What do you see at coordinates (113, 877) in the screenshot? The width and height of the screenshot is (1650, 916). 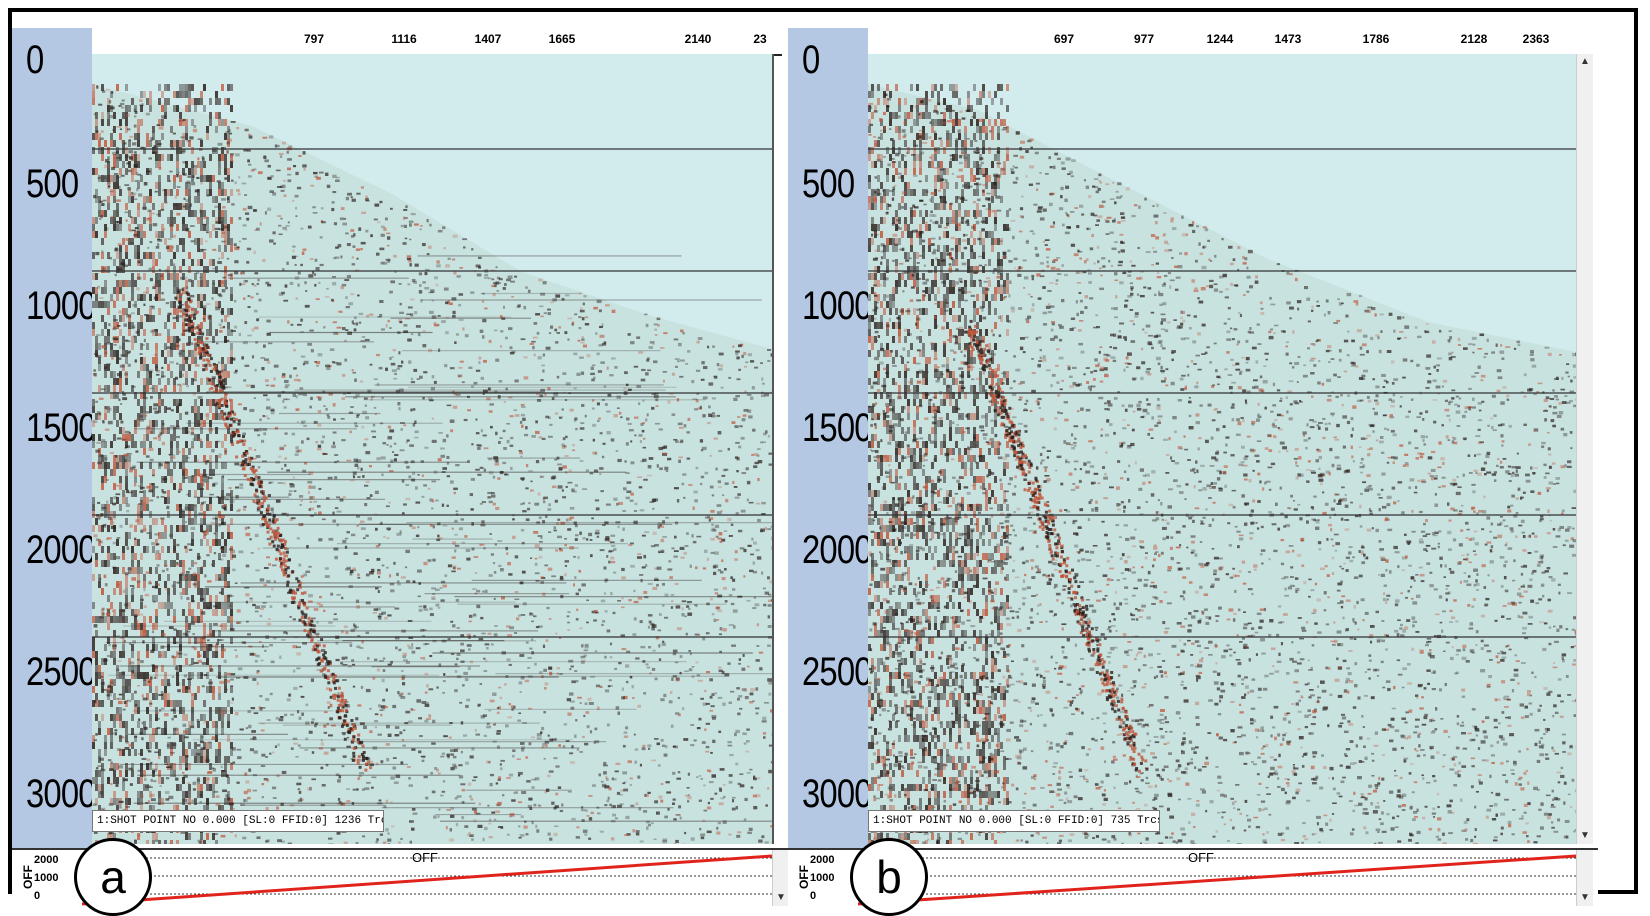 I see `panel-label-a: a` at bounding box center [113, 877].